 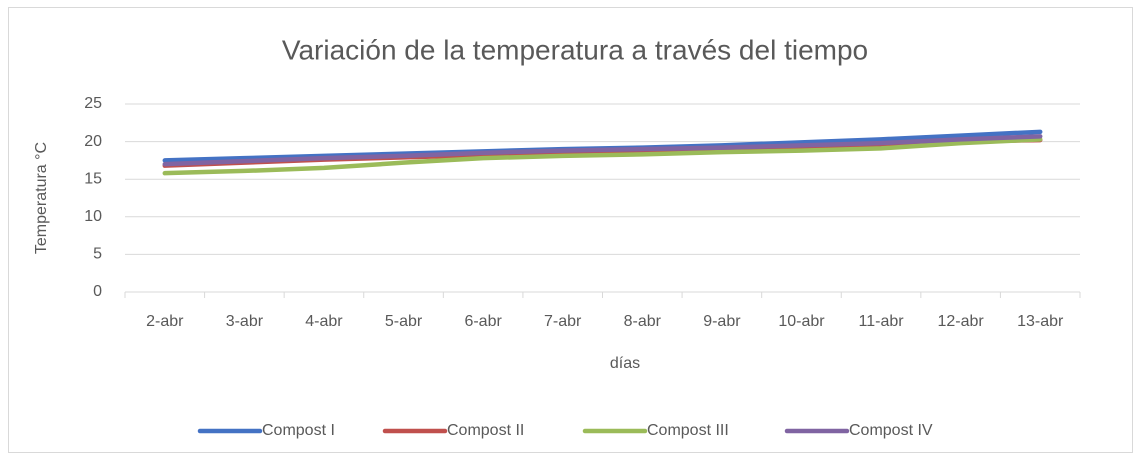 I want to click on x-axis-title: días, so click(x=625, y=363).